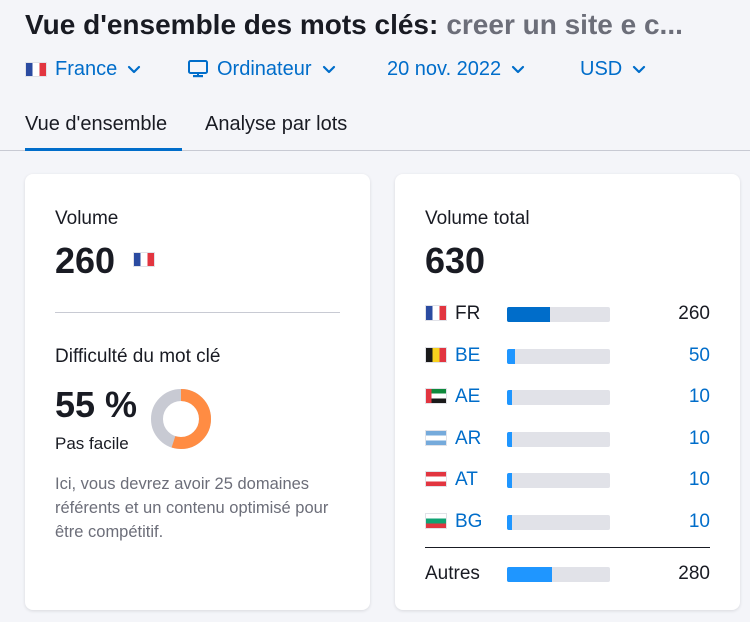  I want to click on currency-filter: USD, so click(613, 69).